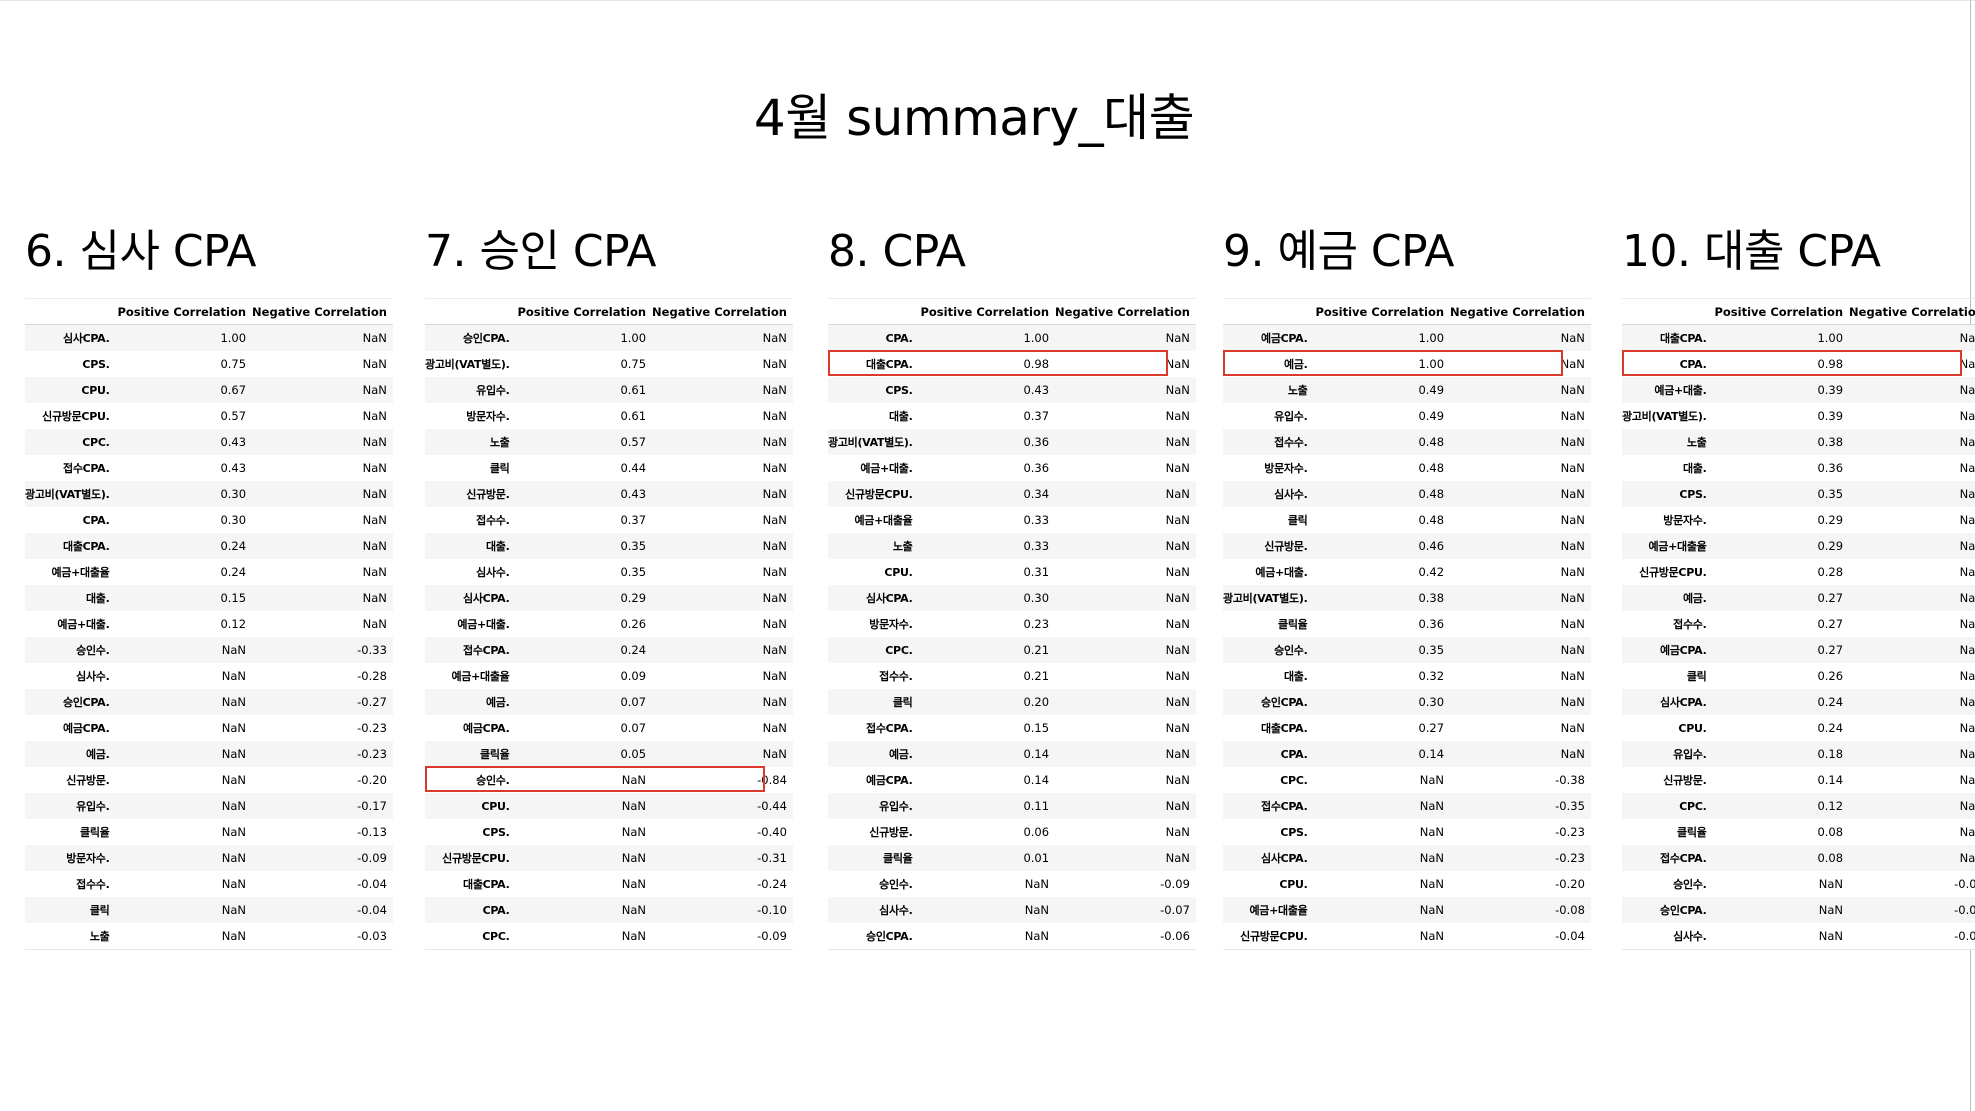  Describe the element at coordinates (987, 806) in the screenshot. I see `positive-value: 0.11` at that location.